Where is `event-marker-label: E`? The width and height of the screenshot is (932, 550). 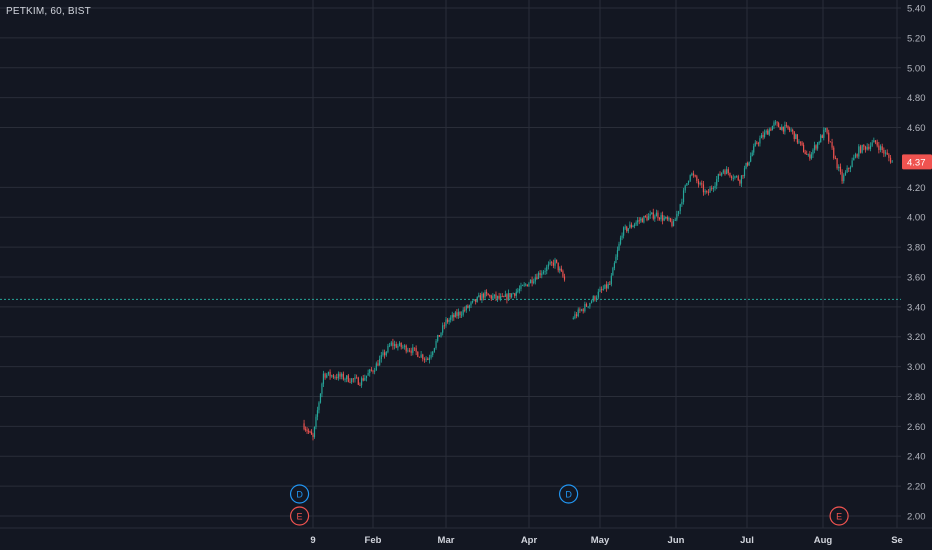
event-marker-label: E is located at coordinates (839, 517).